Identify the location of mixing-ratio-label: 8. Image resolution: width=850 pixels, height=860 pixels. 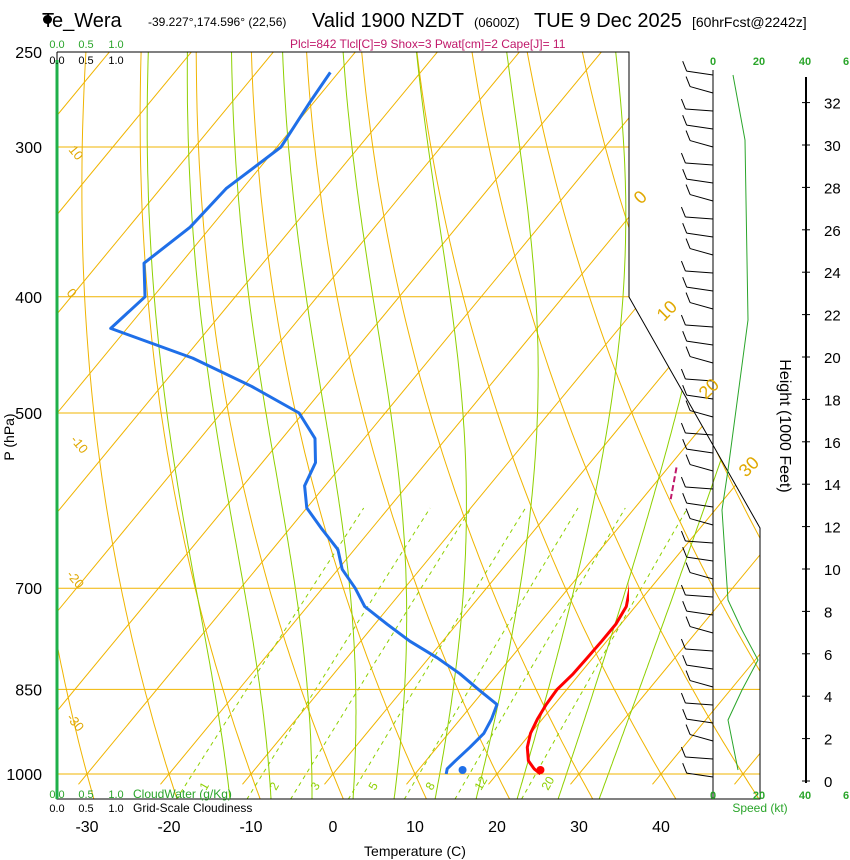
(430, 785).